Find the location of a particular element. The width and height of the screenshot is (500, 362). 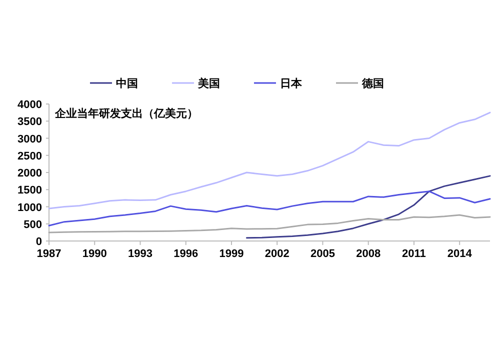

x-tick-label: 1999 is located at coordinates (231, 254).